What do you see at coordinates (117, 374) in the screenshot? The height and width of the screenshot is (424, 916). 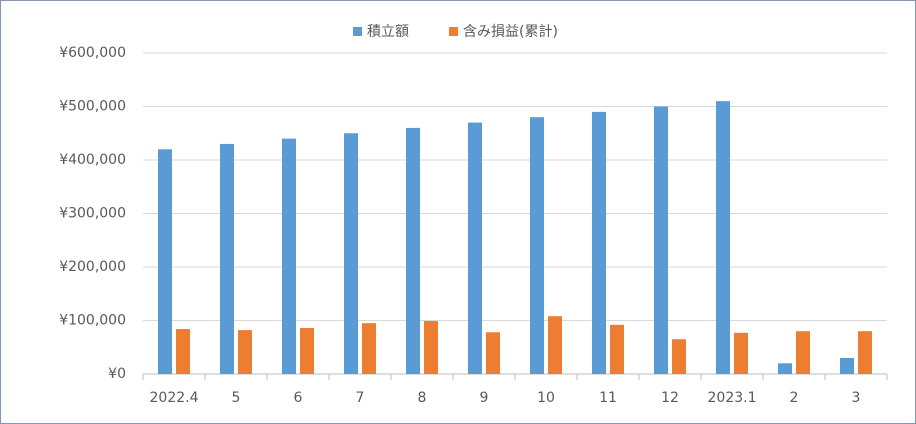 I see `y-tick-label: ¥0` at bounding box center [117, 374].